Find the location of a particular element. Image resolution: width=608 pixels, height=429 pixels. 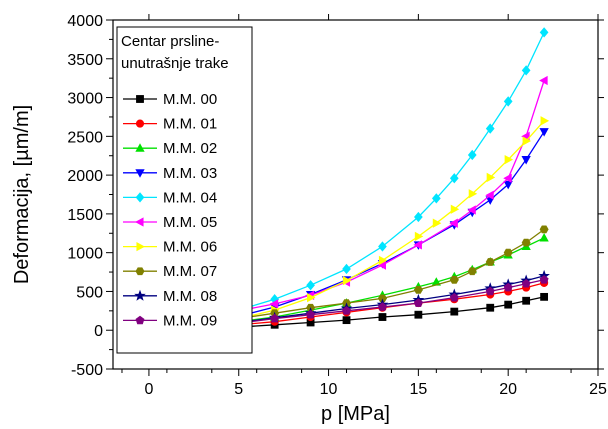

x-axis-title: p [MPa] is located at coordinates (355, 414).